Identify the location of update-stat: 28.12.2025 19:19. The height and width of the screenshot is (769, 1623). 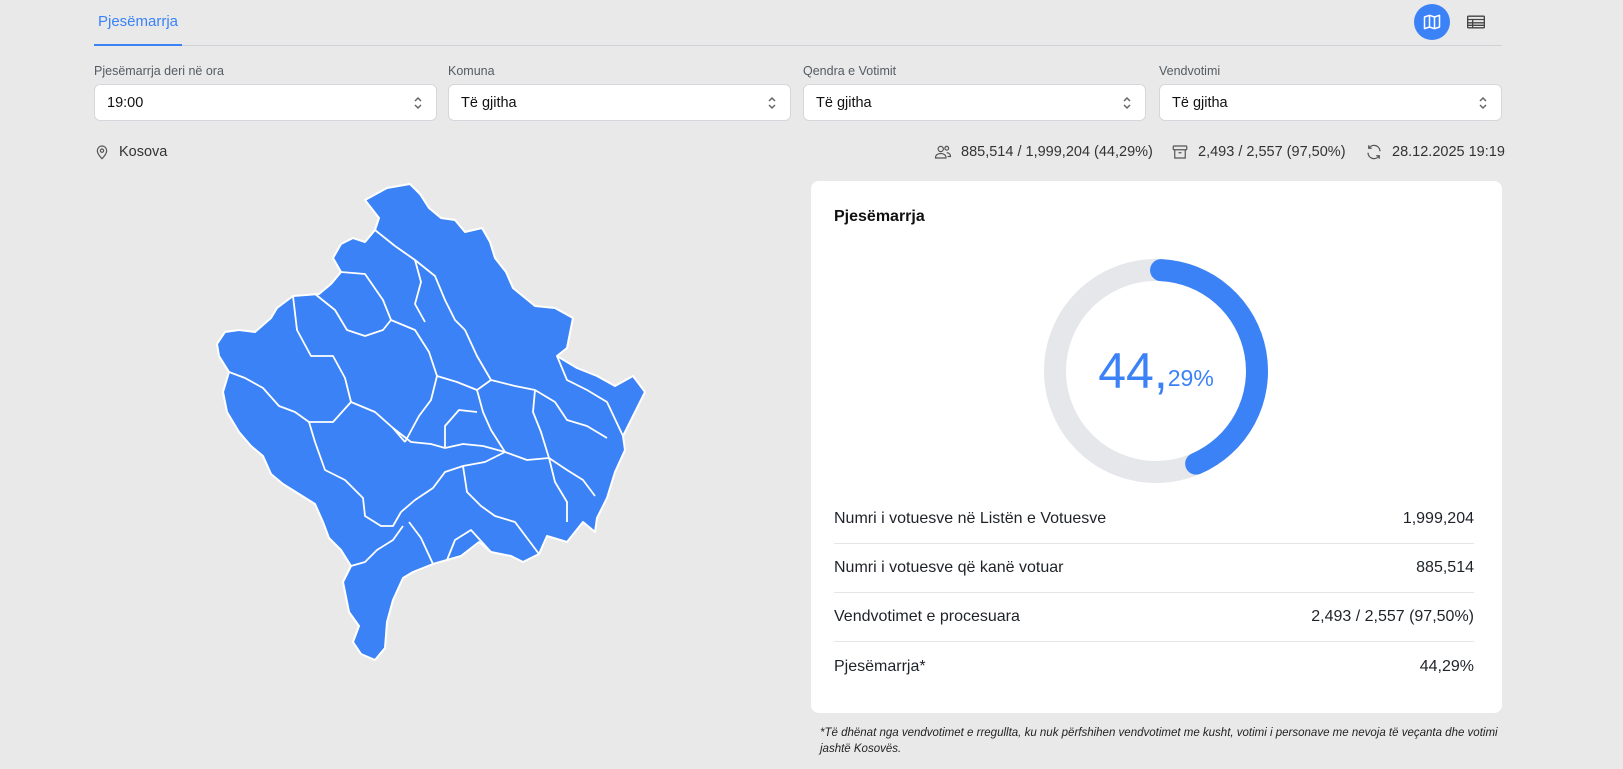
(1435, 152).